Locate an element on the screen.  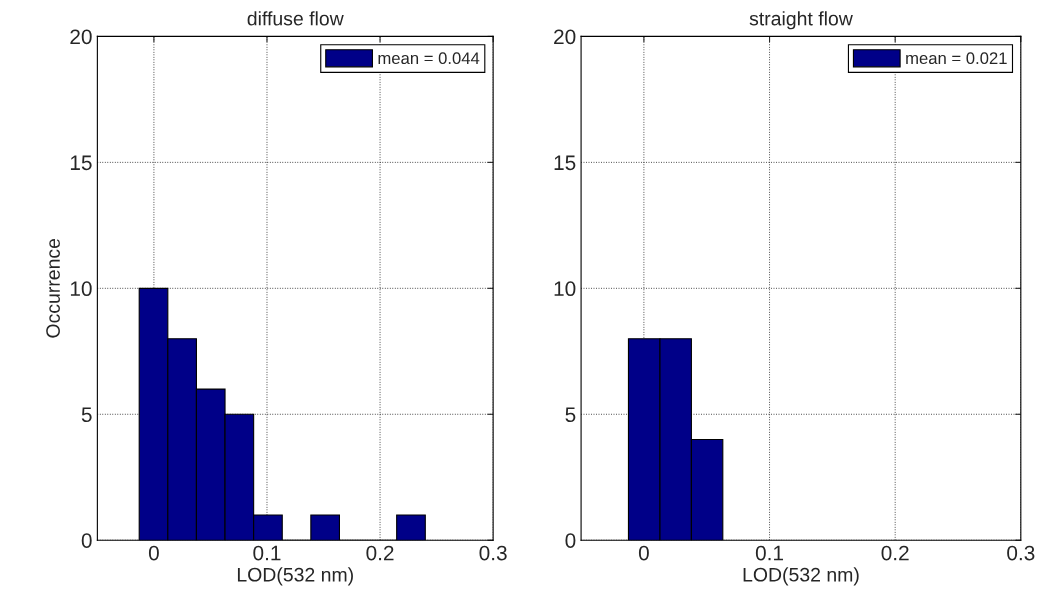
legend-label: mean = 0.044 is located at coordinates (429, 58).